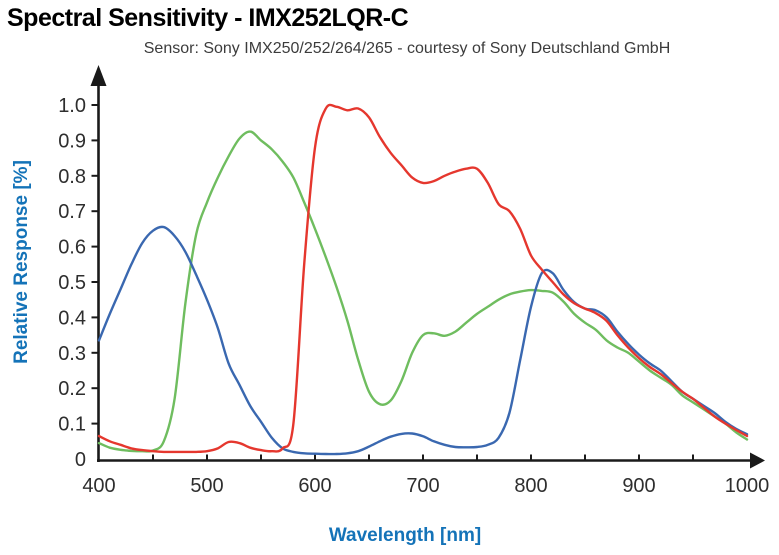 The width and height of the screenshot is (779, 555). What do you see at coordinates (405, 535) in the screenshot?
I see `x-axis-label: Wavelength [nm]` at bounding box center [405, 535].